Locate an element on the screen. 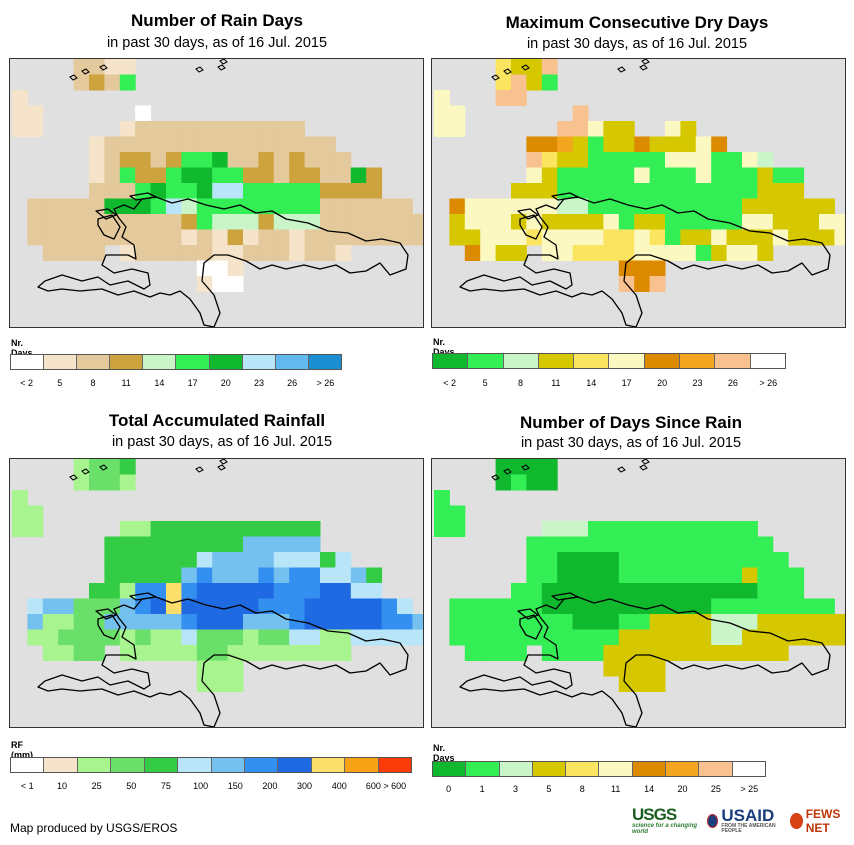  legend-label: 8 is located at coordinates (520, 383).